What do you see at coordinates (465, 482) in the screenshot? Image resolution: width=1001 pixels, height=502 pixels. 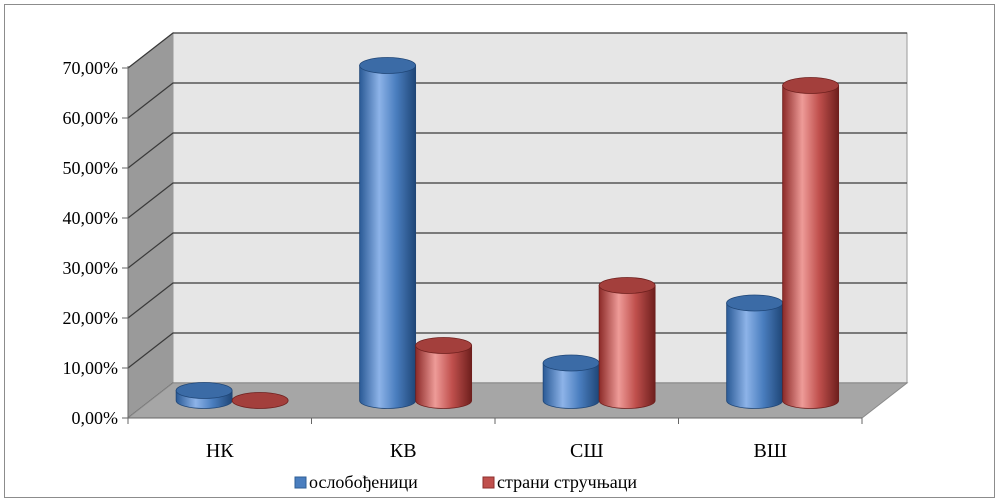 I see `legend: ослобођеници страни стручњаци` at bounding box center [465, 482].